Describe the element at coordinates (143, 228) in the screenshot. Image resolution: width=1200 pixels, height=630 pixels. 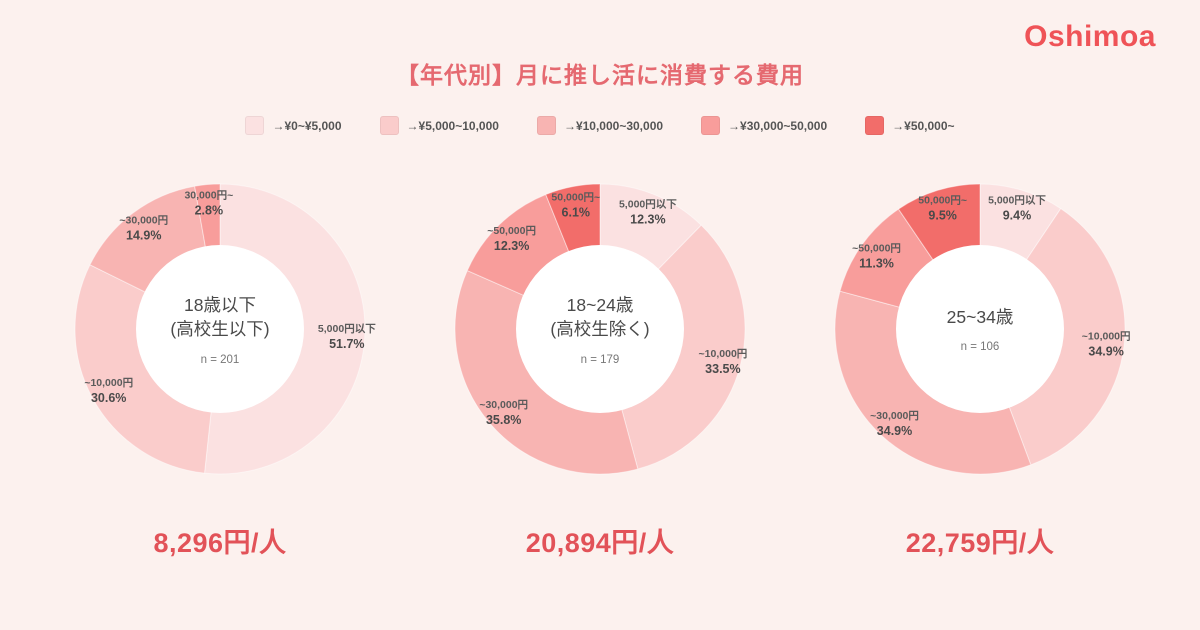
I see `slice-label: ~30,000円 14.9%` at that location.